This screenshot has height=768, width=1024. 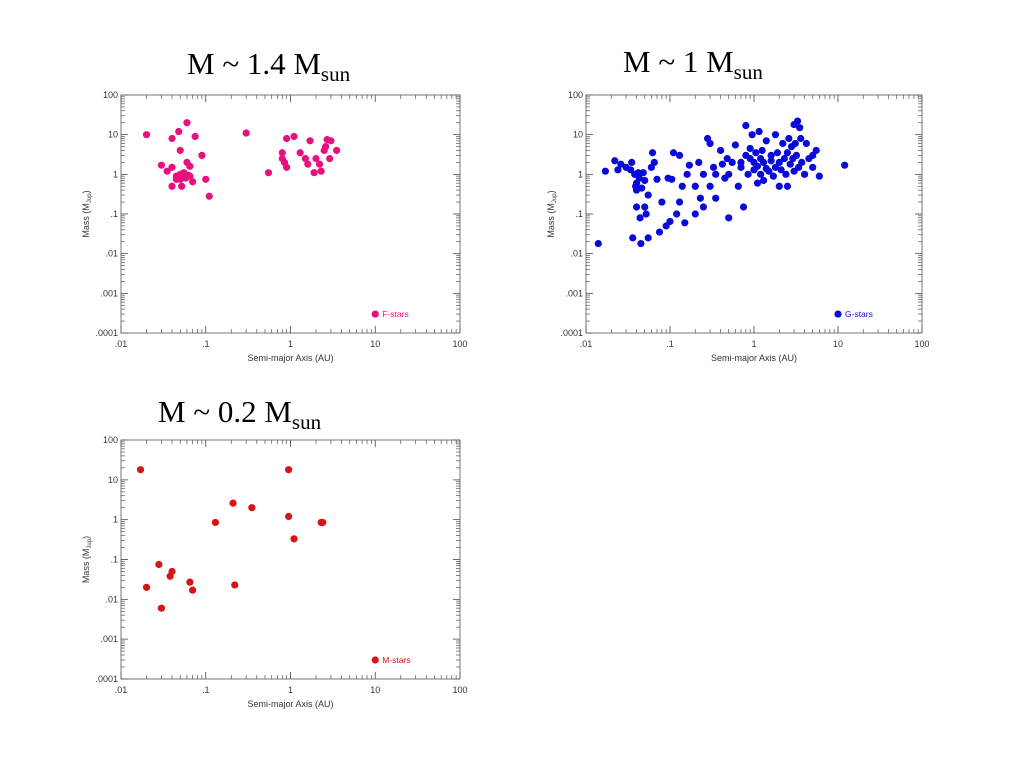 What do you see at coordinates (754, 358) in the screenshot?
I see `x-axis-label: Semi-major Axis (AU)` at bounding box center [754, 358].